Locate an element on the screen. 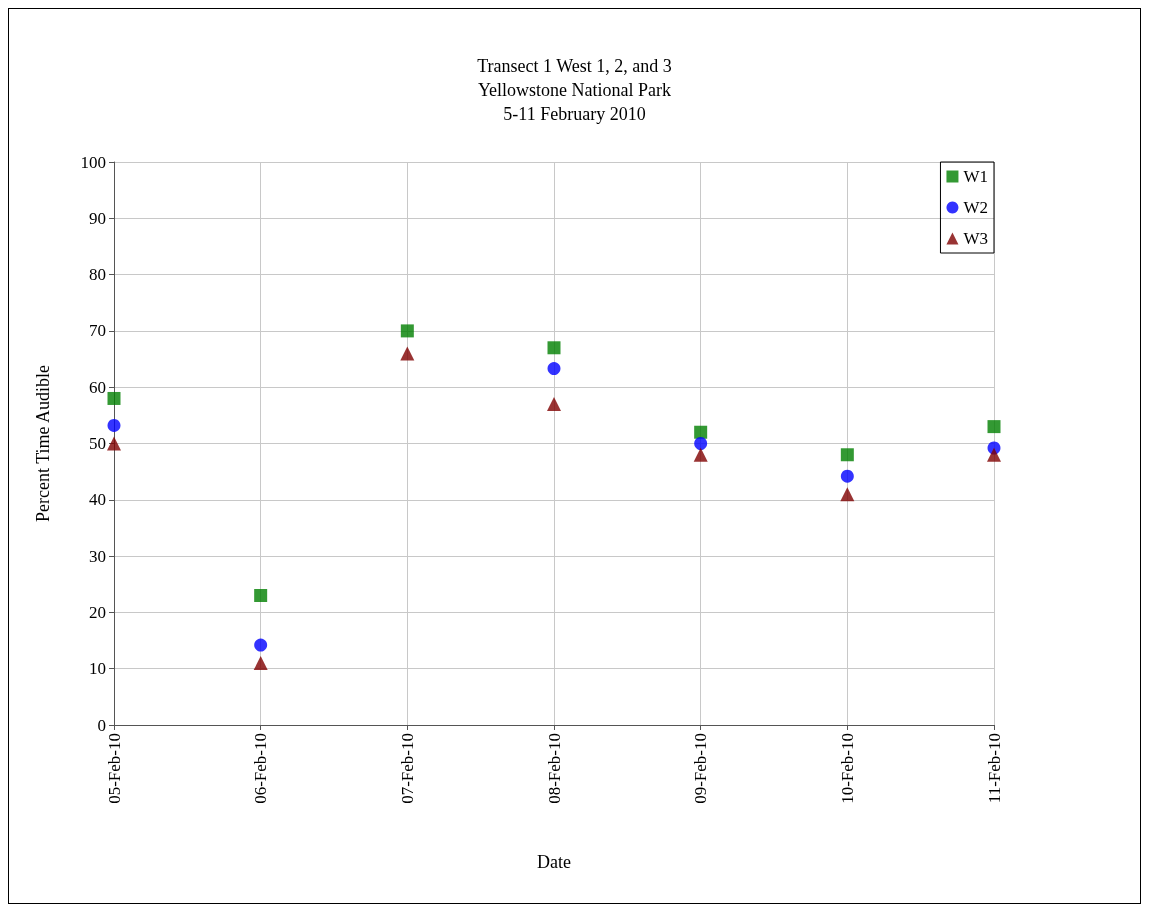 Image resolution: width=1151 pixels, height=914 pixels. y-tick-label: 90 is located at coordinates (97, 218).